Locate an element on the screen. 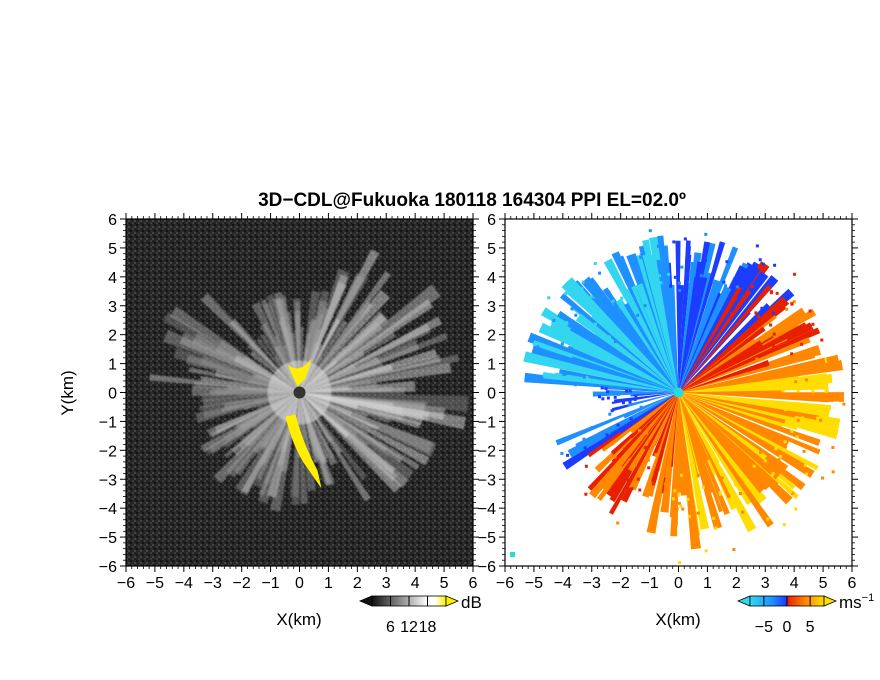 This screenshot has height=680, width=880. velocity-colorbar-unit: ms−1 is located at coordinates (856, 602).